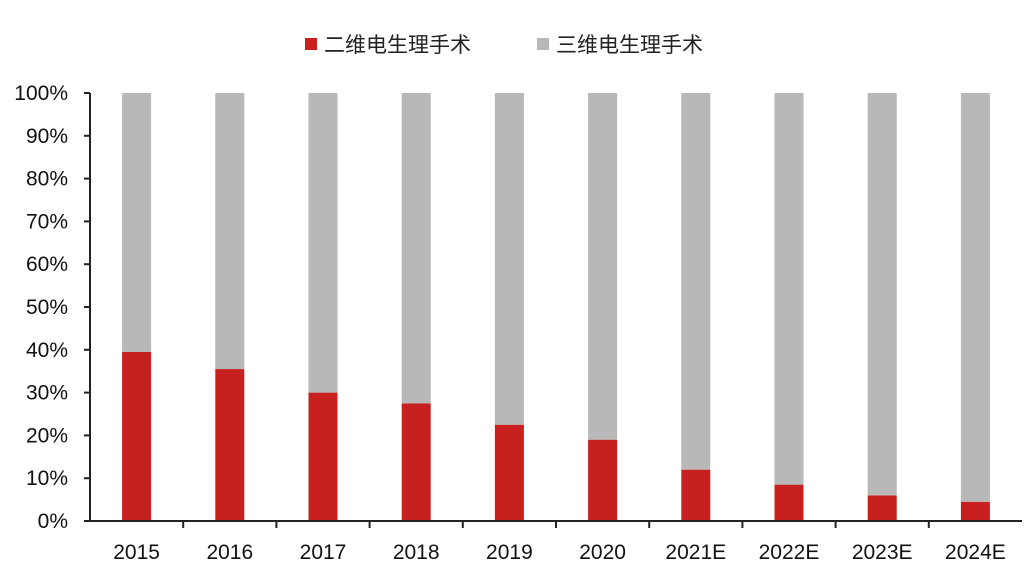 This screenshot has width=1024, height=586. Describe the element at coordinates (47, 179) in the screenshot. I see `y-tick-label: 80%` at that location.